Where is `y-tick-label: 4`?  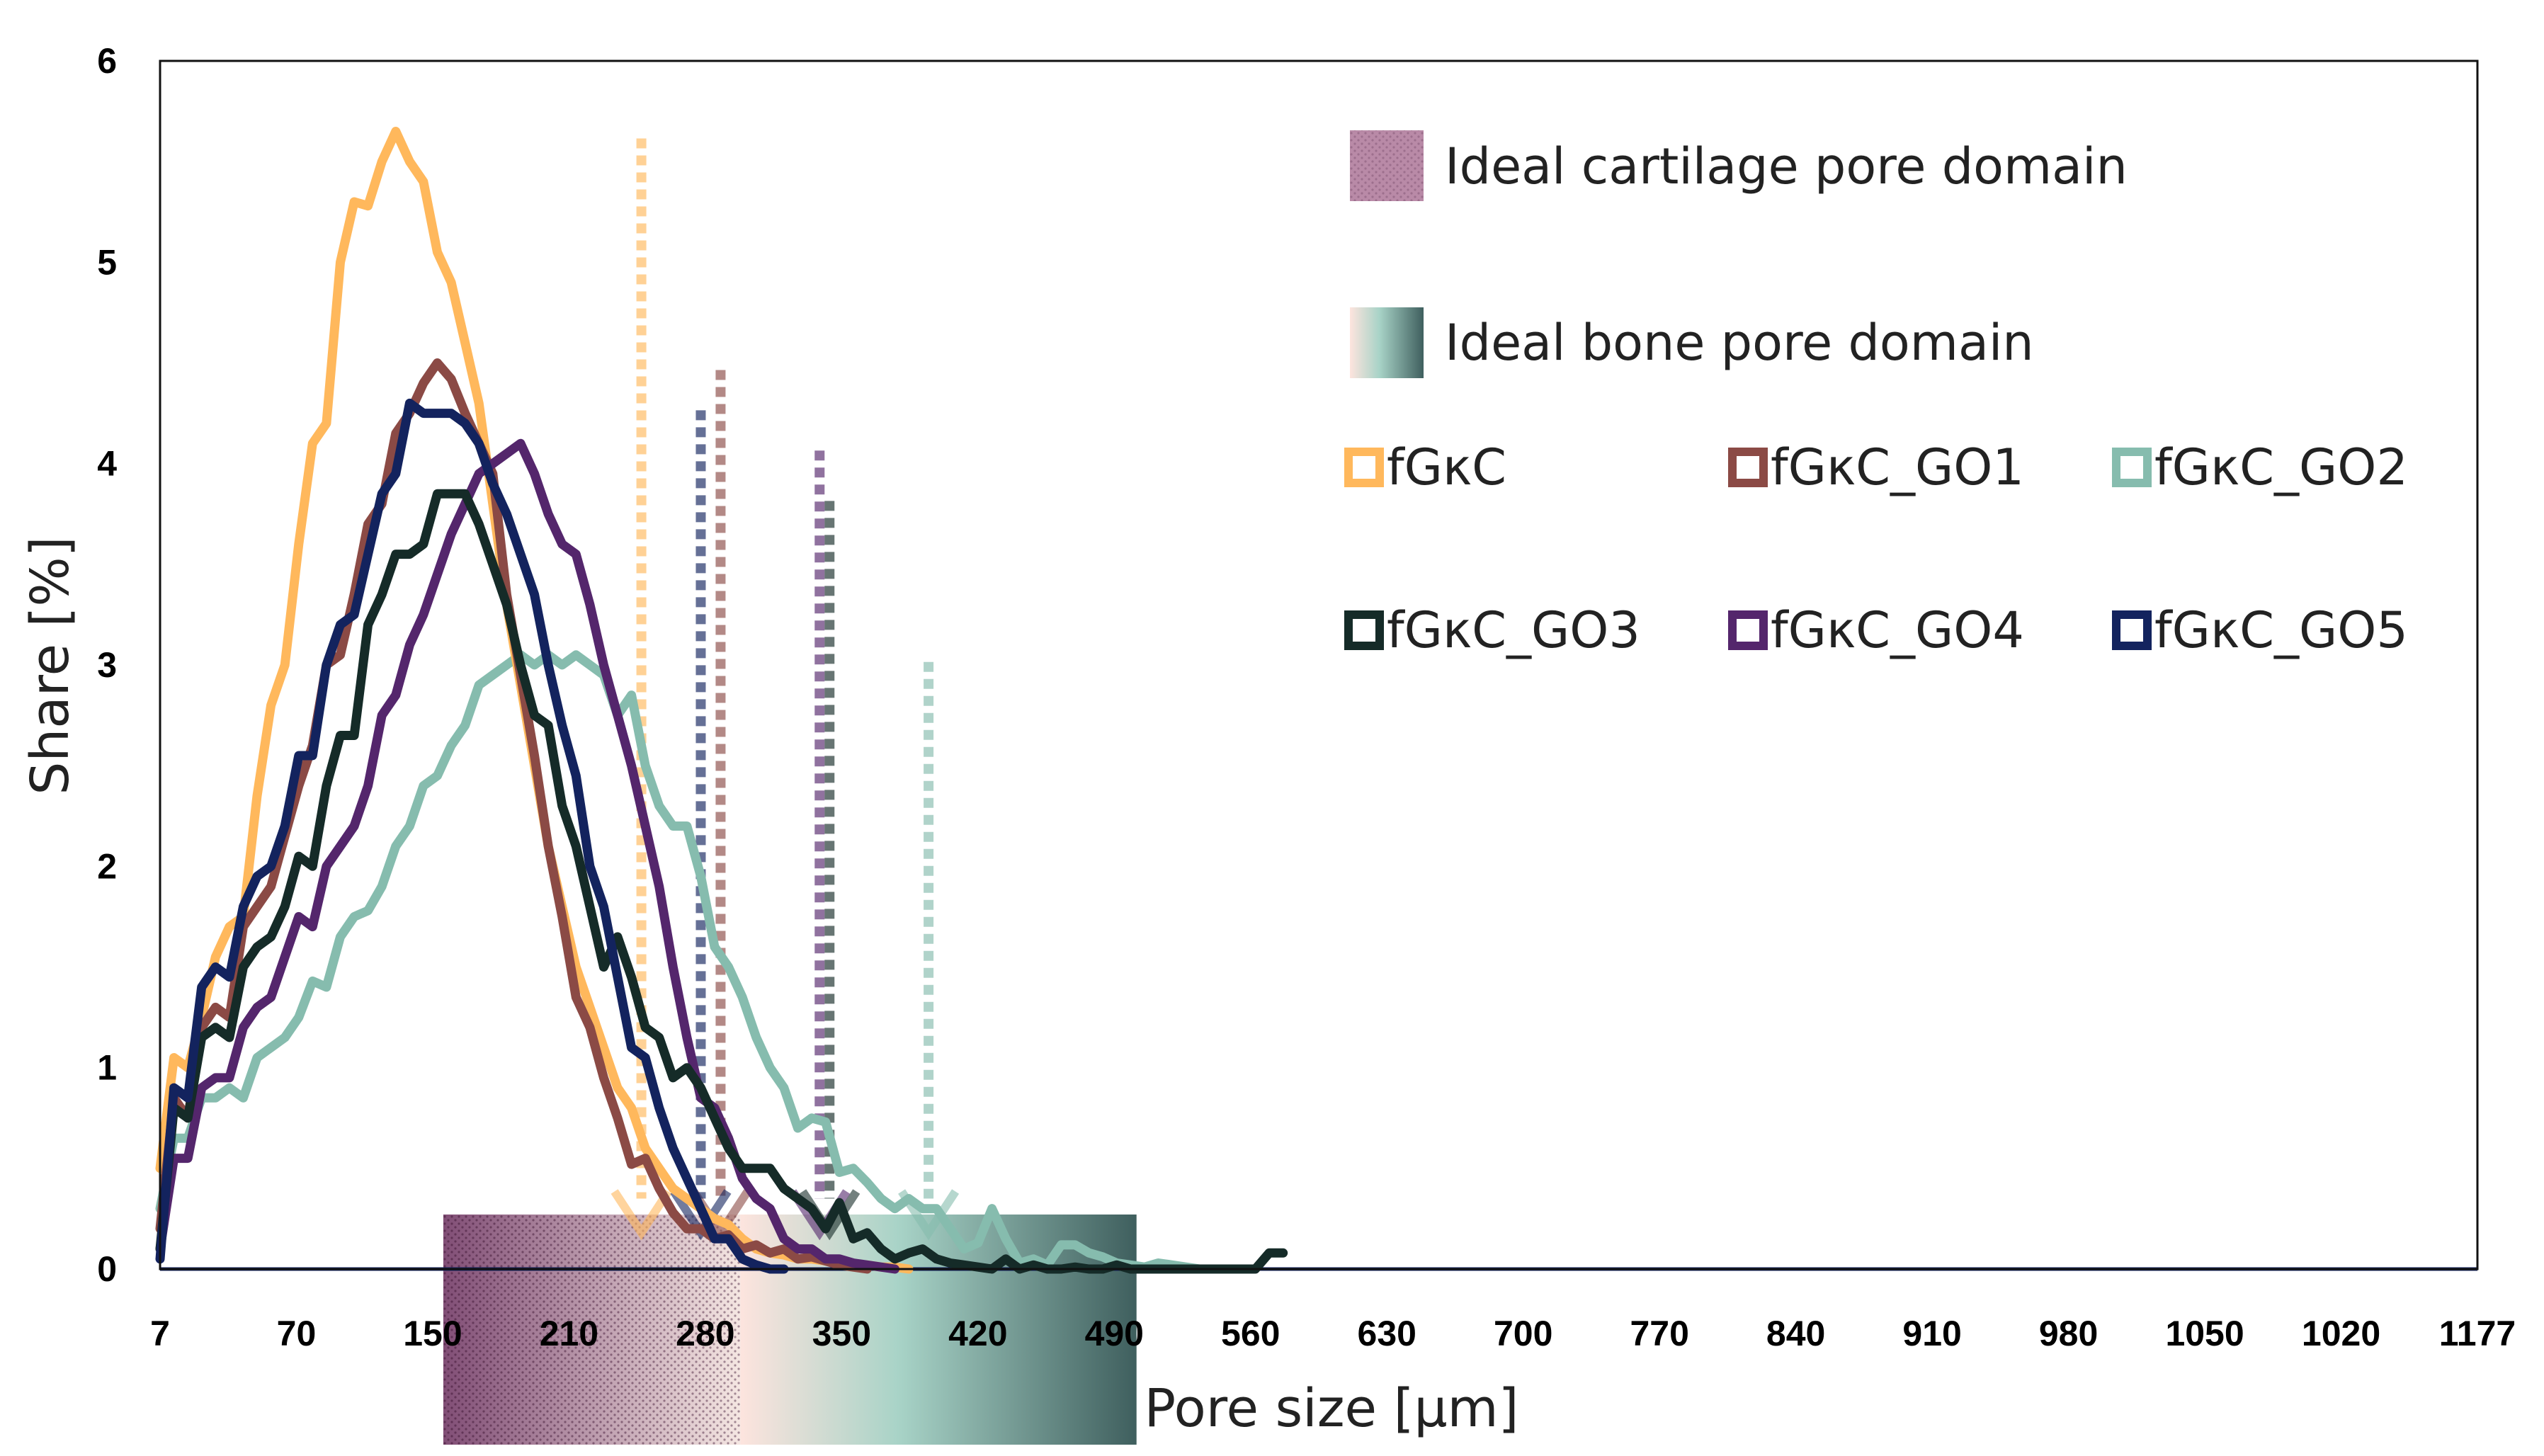 y-tick-label: 4 is located at coordinates (107, 464).